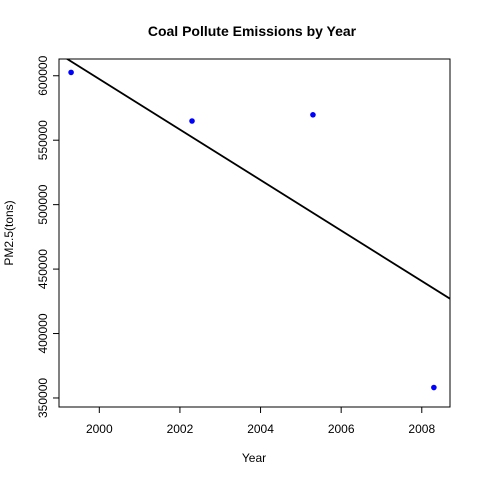 The width and height of the screenshot is (480, 480). I want to click on x-axis: 2000 2002 2004 2006 2008, so click(260, 421).